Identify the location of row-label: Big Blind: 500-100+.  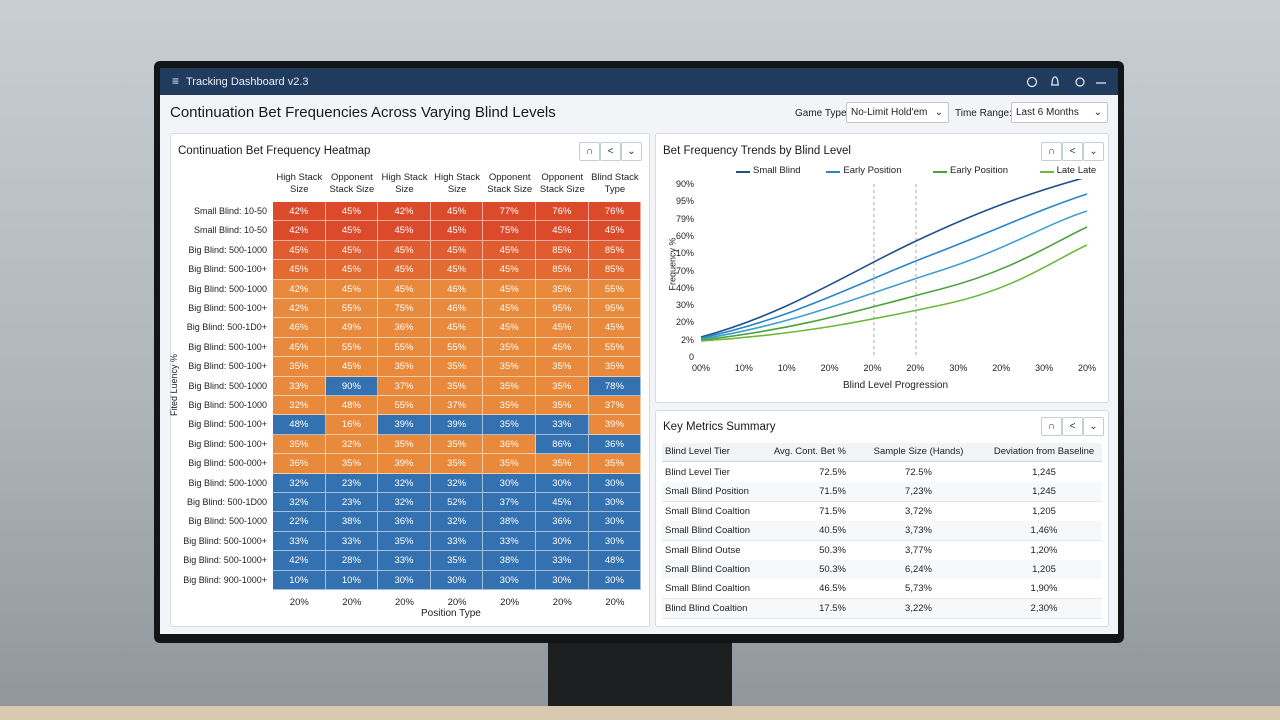
(227, 269).